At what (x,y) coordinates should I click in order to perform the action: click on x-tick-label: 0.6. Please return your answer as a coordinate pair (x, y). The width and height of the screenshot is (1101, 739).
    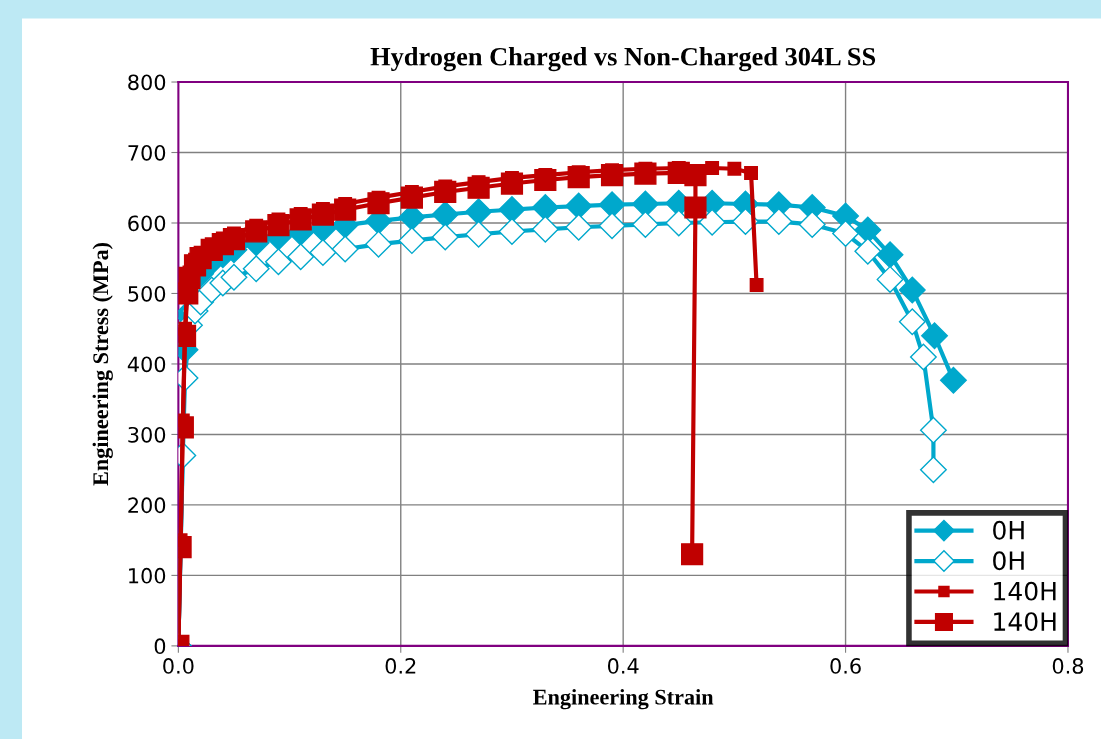
    Looking at the image, I should click on (845, 666).